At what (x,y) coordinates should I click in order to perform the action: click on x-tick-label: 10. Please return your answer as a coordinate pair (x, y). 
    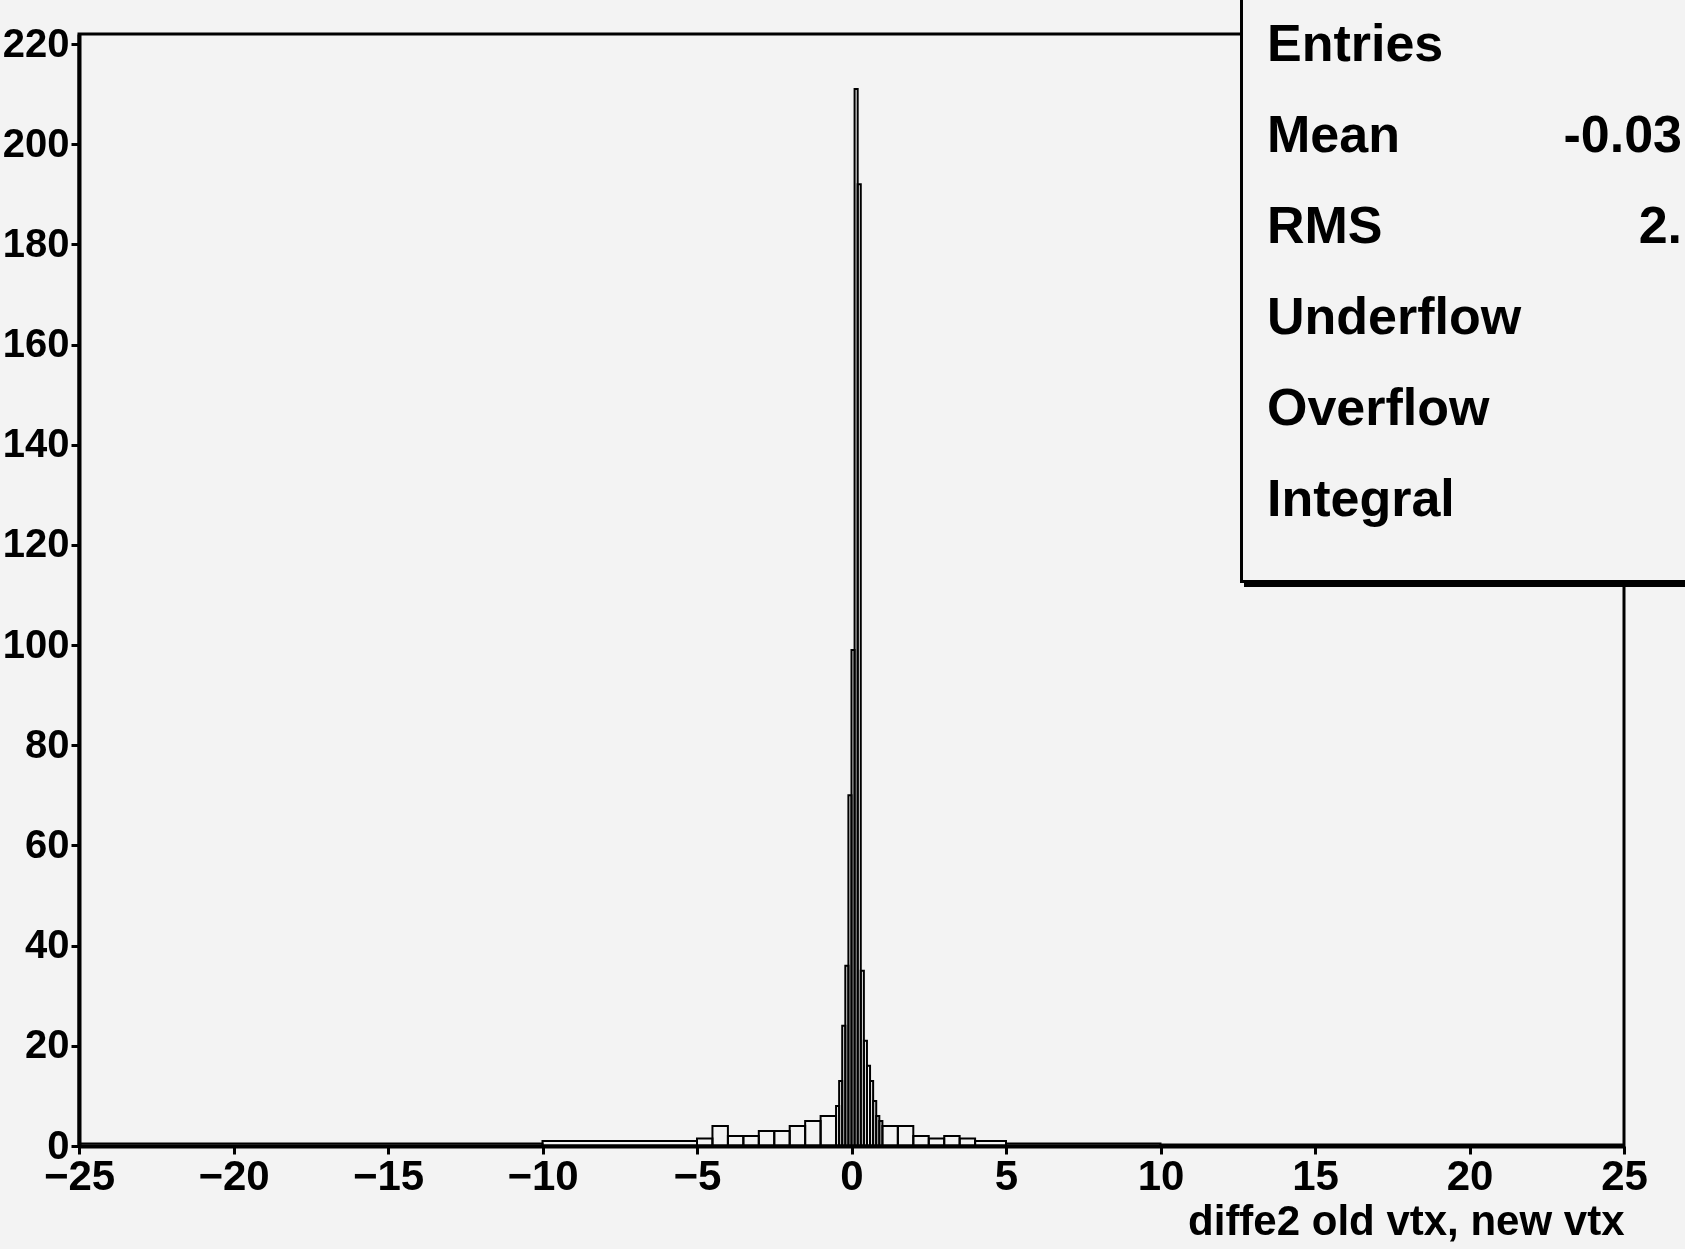
    Looking at the image, I should click on (1161, 1175).